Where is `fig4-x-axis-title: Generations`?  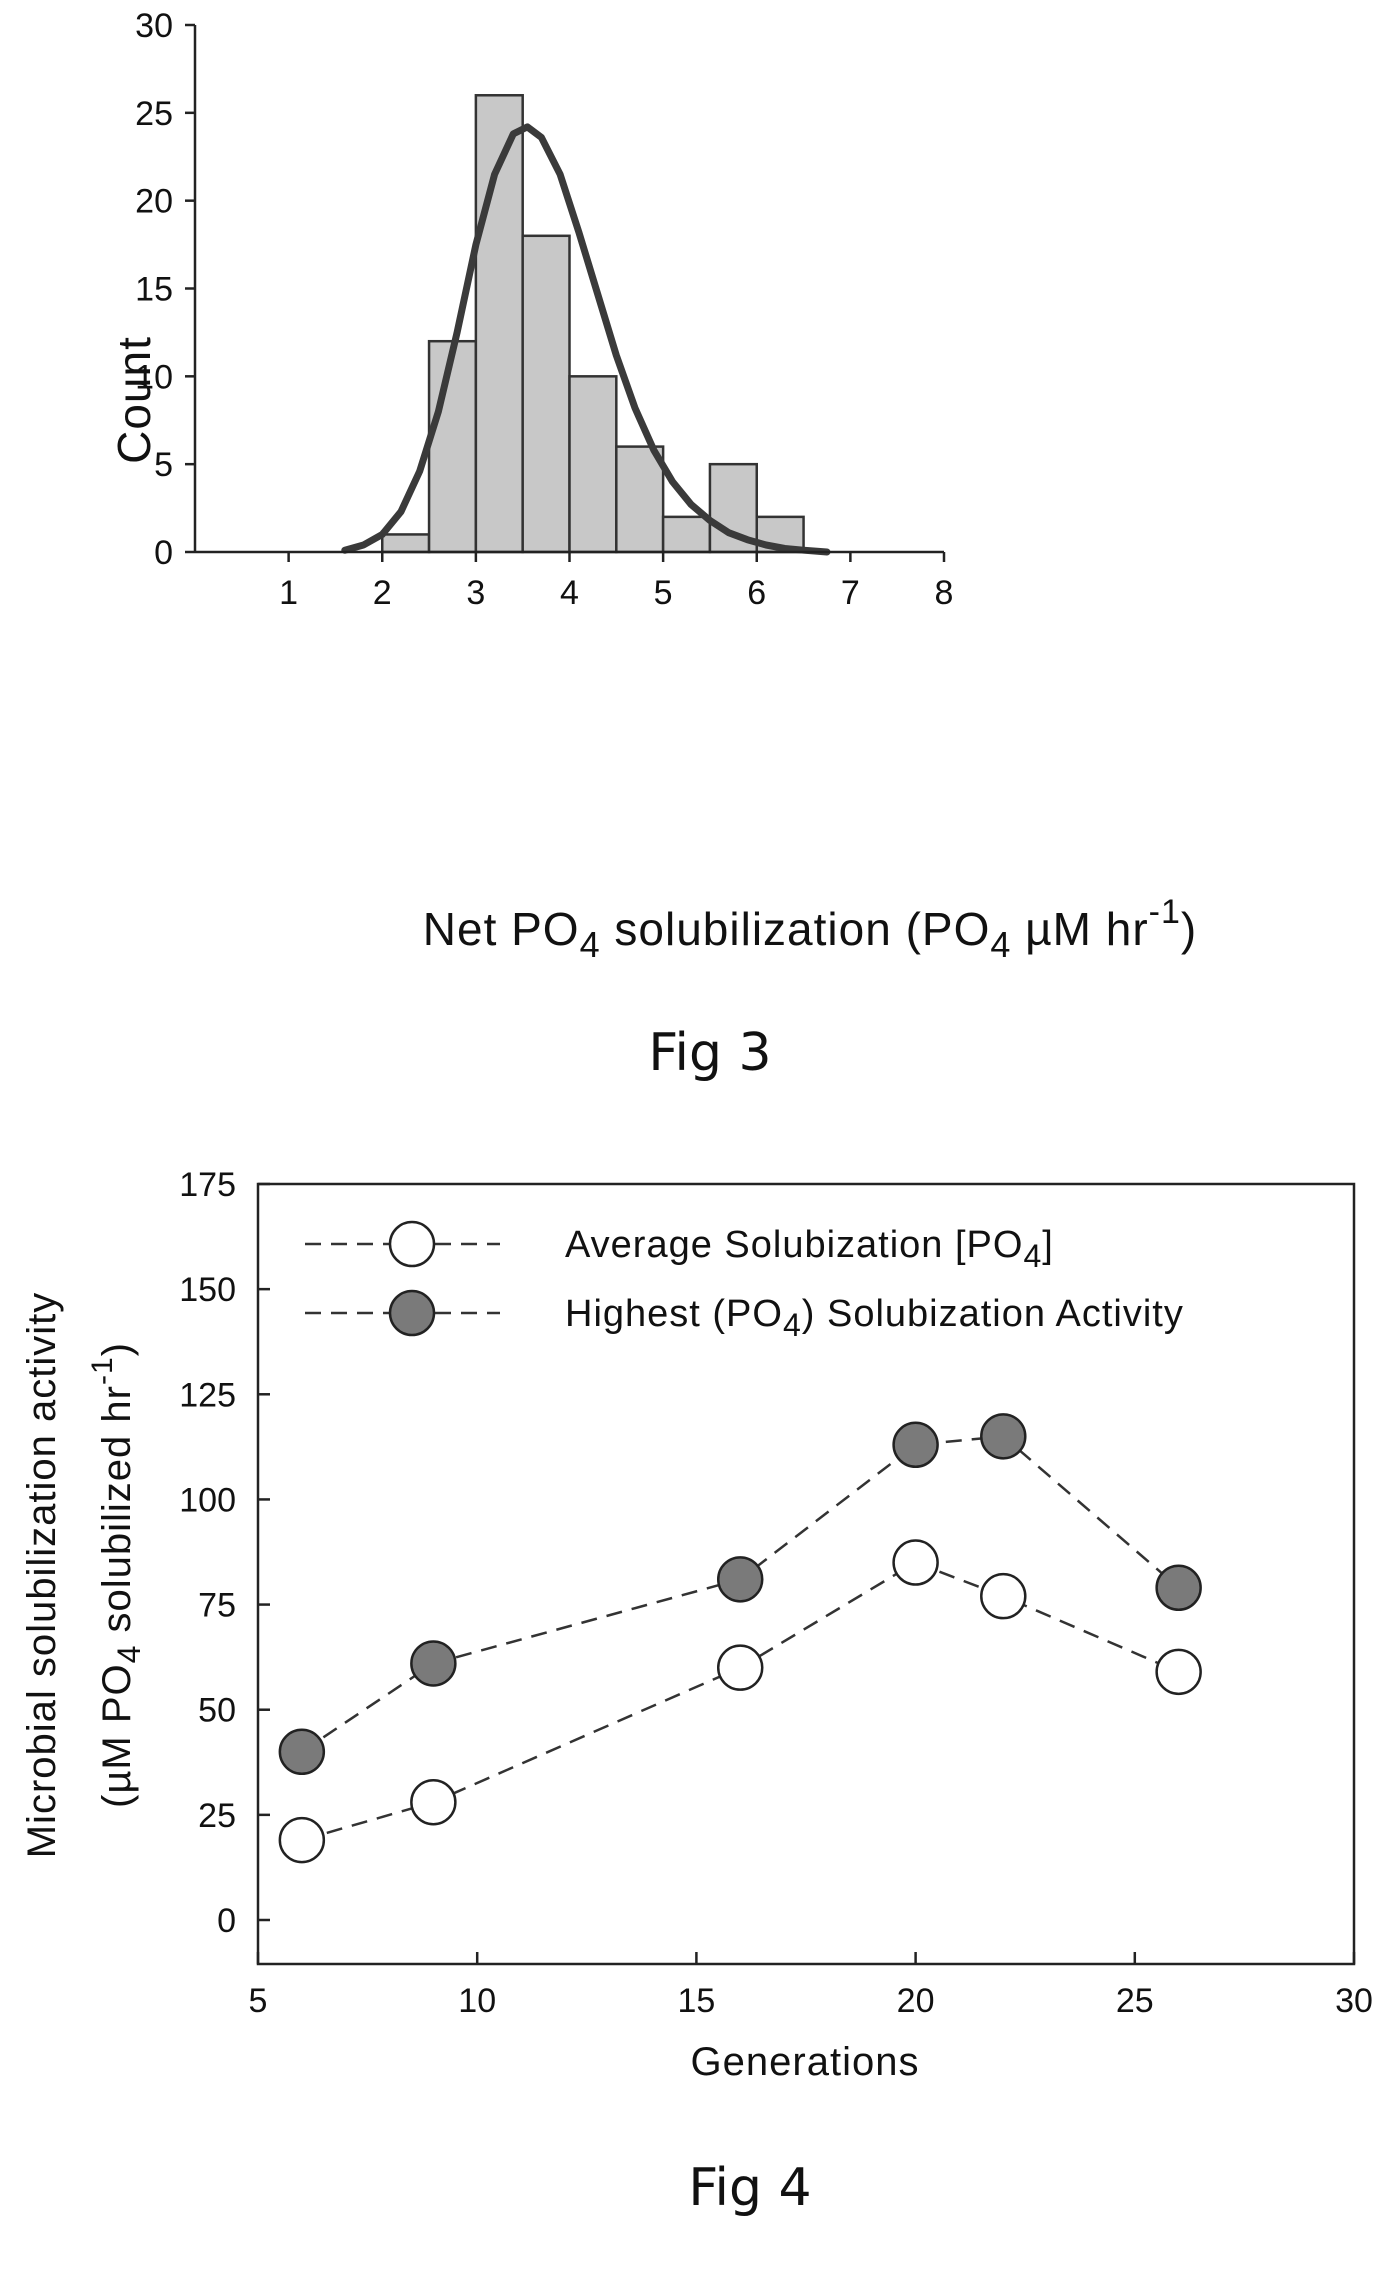
fig4-x-axis-title: Generations is located at coordinates (805, 2062).